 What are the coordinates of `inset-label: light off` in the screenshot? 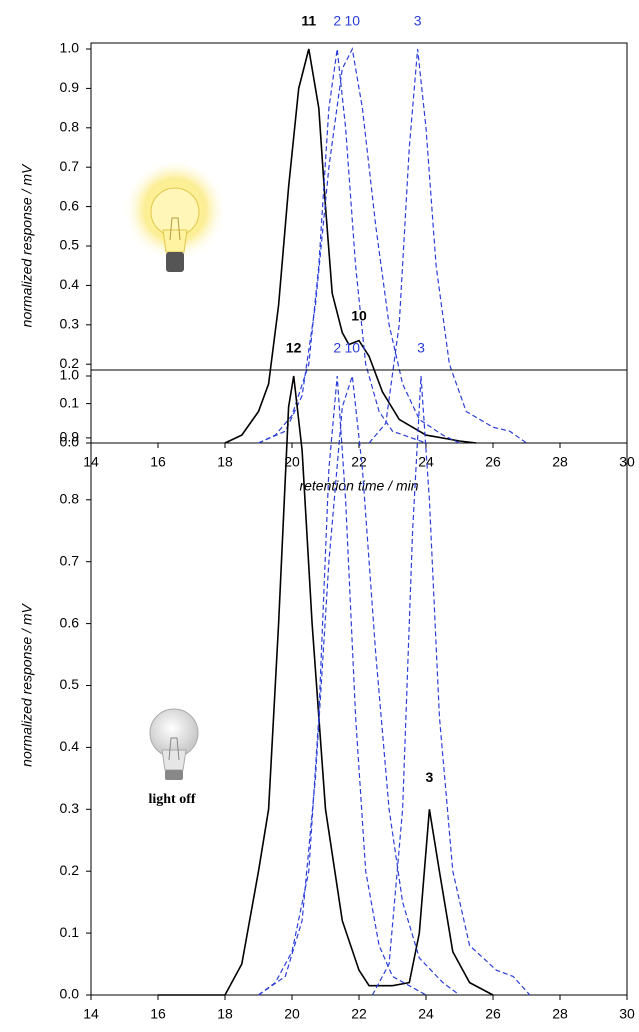 It's located at (171, 799).